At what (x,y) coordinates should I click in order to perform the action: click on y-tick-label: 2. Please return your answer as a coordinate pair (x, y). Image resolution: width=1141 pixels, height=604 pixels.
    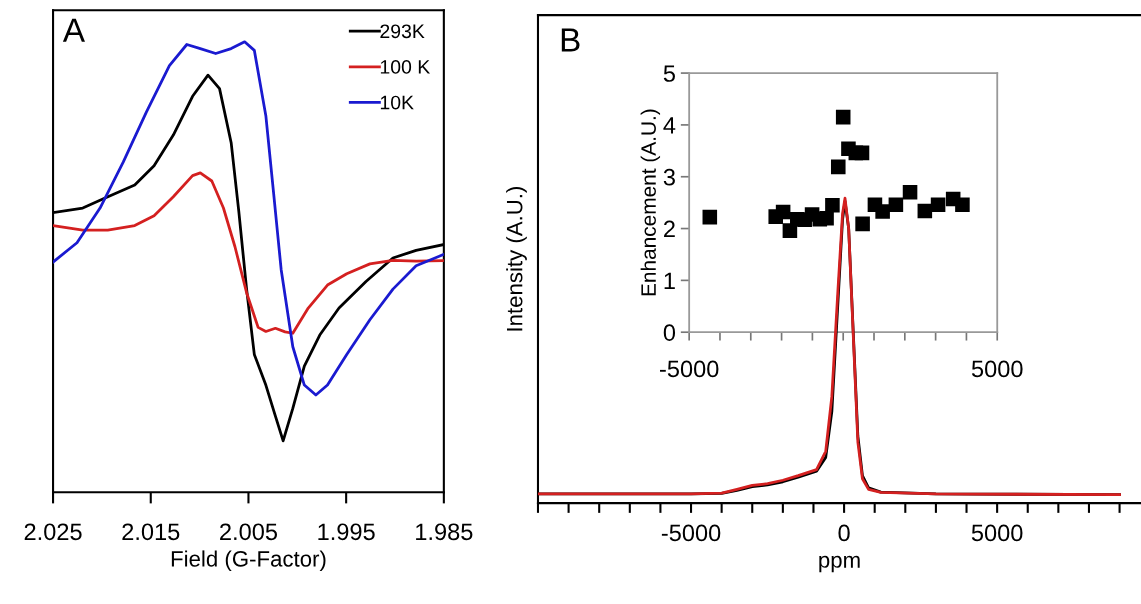
    Looking at the image, I should click on (669, 229).